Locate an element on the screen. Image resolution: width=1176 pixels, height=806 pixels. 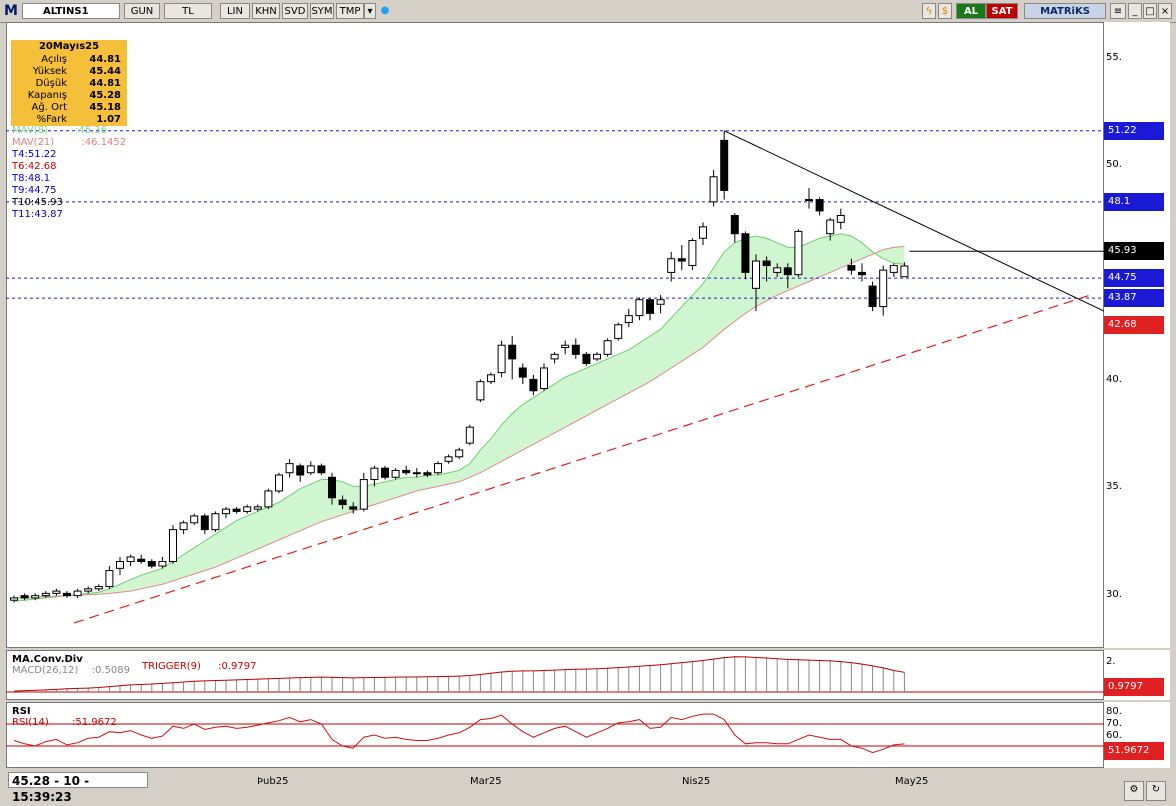
app-logo: M is located at coordinates (11, 11).